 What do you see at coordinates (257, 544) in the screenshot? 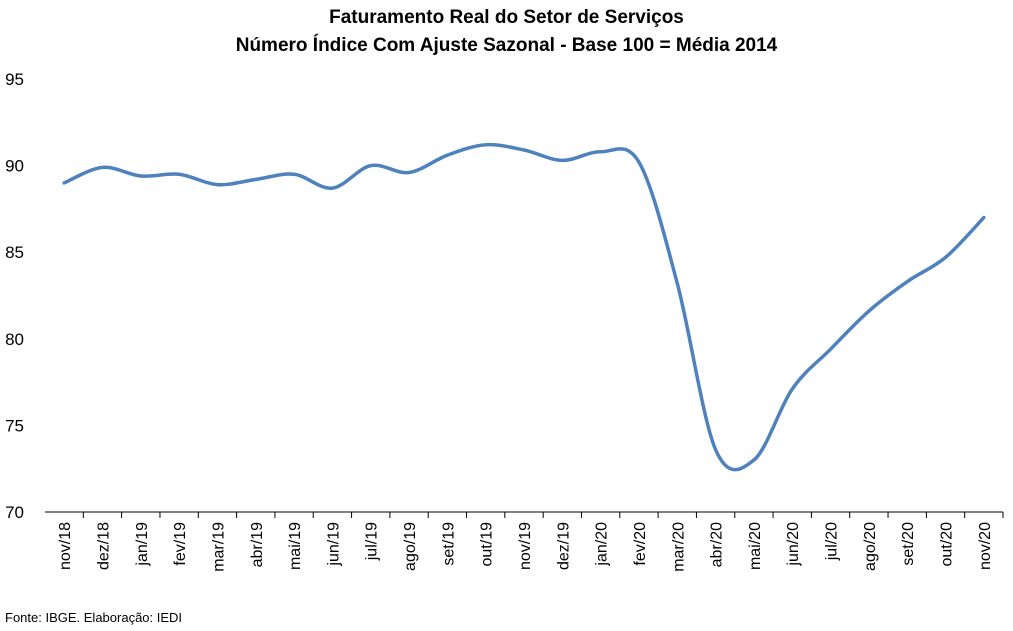
I see `x-tick-label: abr/19` at bounding box center [257, 544].